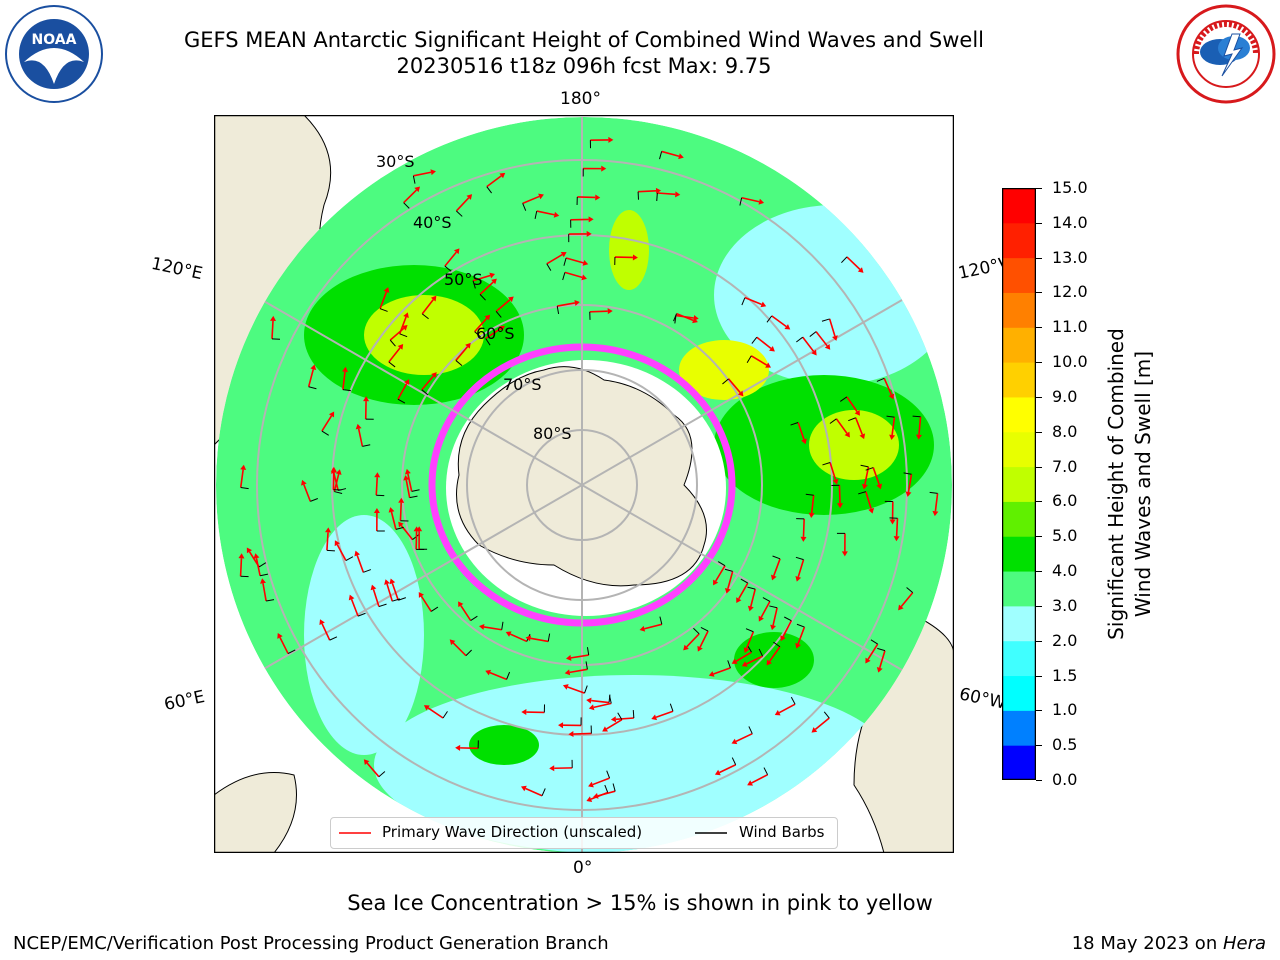  Describe the element at coordinates (583, 868) in the screenshot. I see `lon-label-0: 0°` at that location.